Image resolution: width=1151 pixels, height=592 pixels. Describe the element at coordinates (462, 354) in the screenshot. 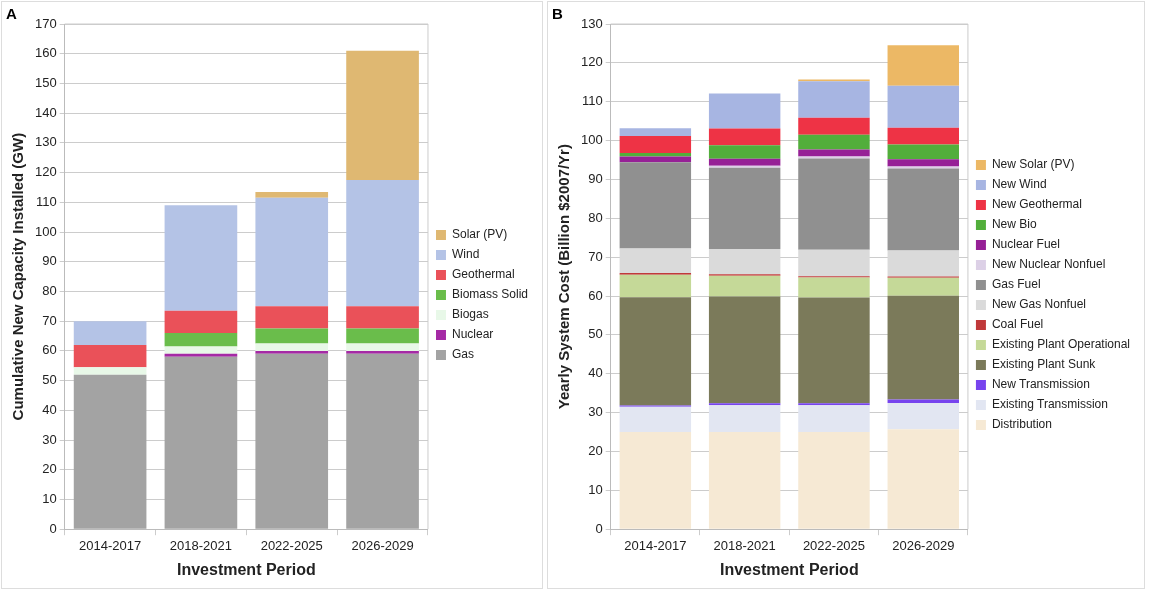

I see `legend-label: Gas` at that location.